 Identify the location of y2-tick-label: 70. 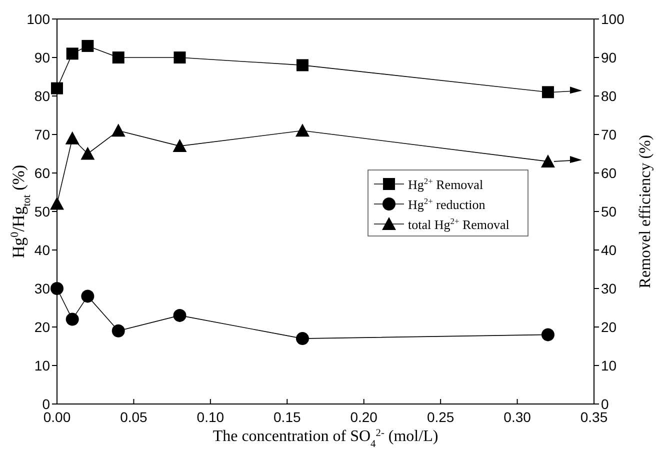
(609, 134).